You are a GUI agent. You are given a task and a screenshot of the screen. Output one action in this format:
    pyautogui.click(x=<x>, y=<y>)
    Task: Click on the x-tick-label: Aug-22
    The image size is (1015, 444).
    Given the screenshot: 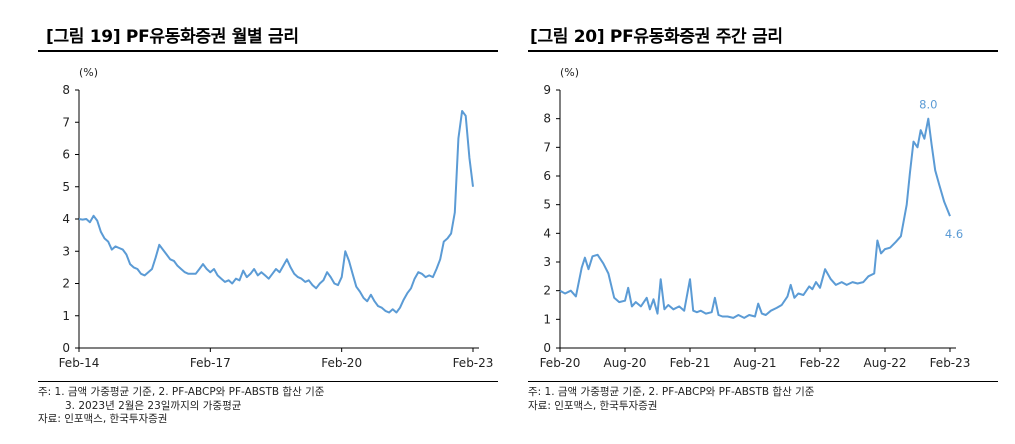 What is the action you would take?
    pyautogui.click(x=884, y=363)
    